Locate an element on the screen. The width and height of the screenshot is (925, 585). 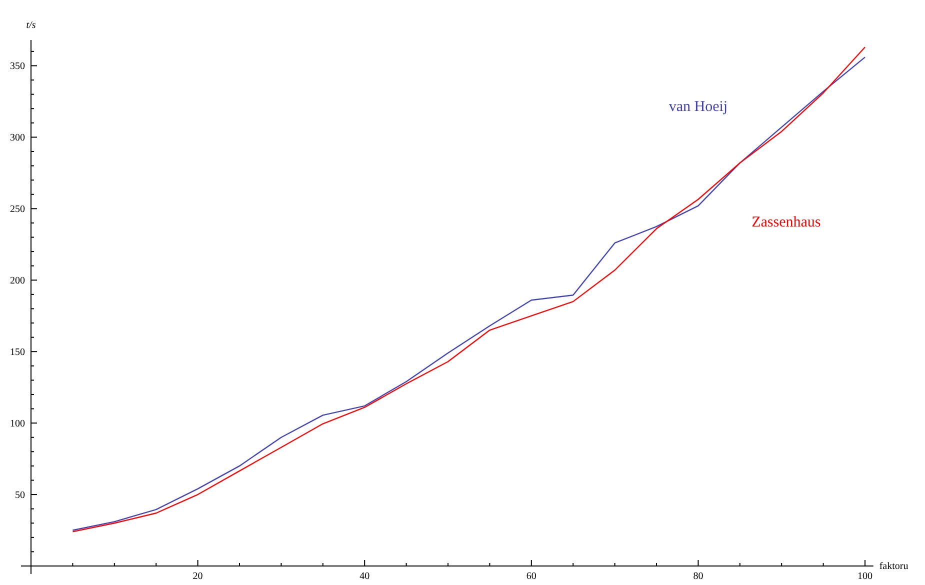
x-axis-title: faktoru is located at coordinates (893, 566).